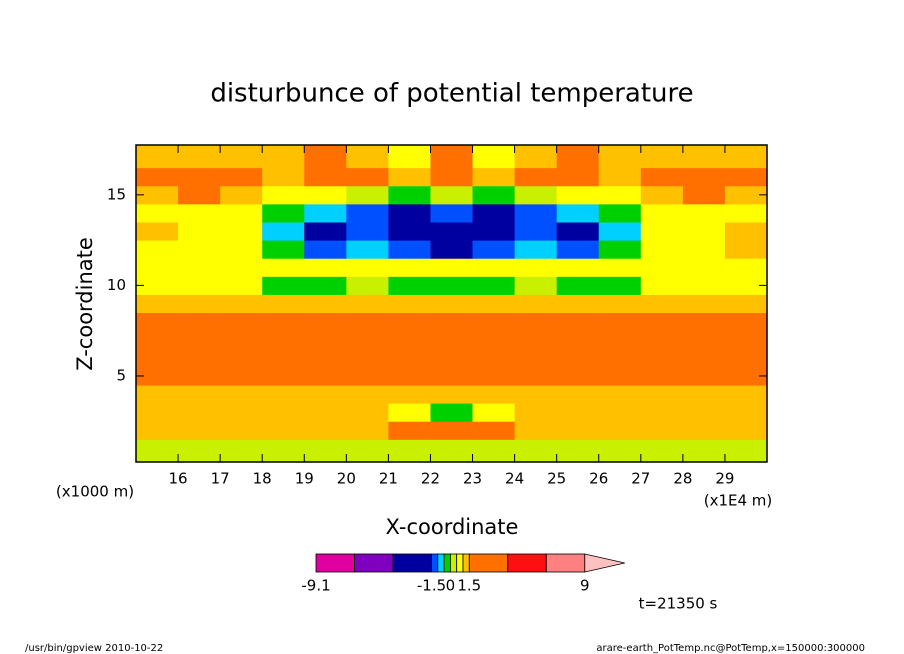 The image size is (904, 654). I want to click on time-label: t=21350 s, so click(678, 604).